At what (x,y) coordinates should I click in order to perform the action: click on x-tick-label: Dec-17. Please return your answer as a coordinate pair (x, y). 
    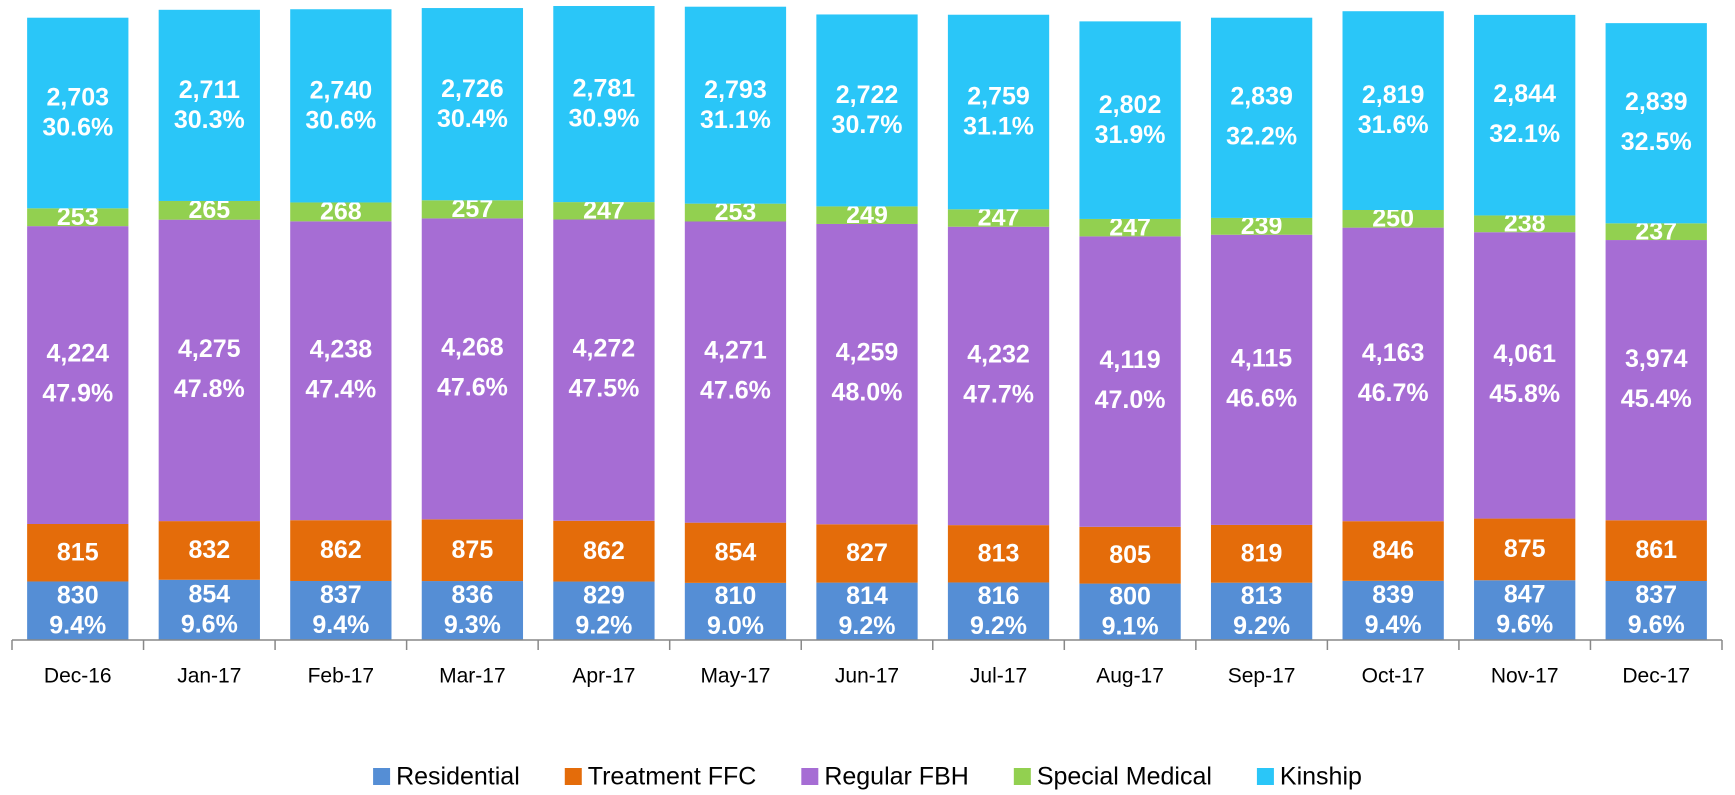
    Looking at the image, I should click on (1656, 676).